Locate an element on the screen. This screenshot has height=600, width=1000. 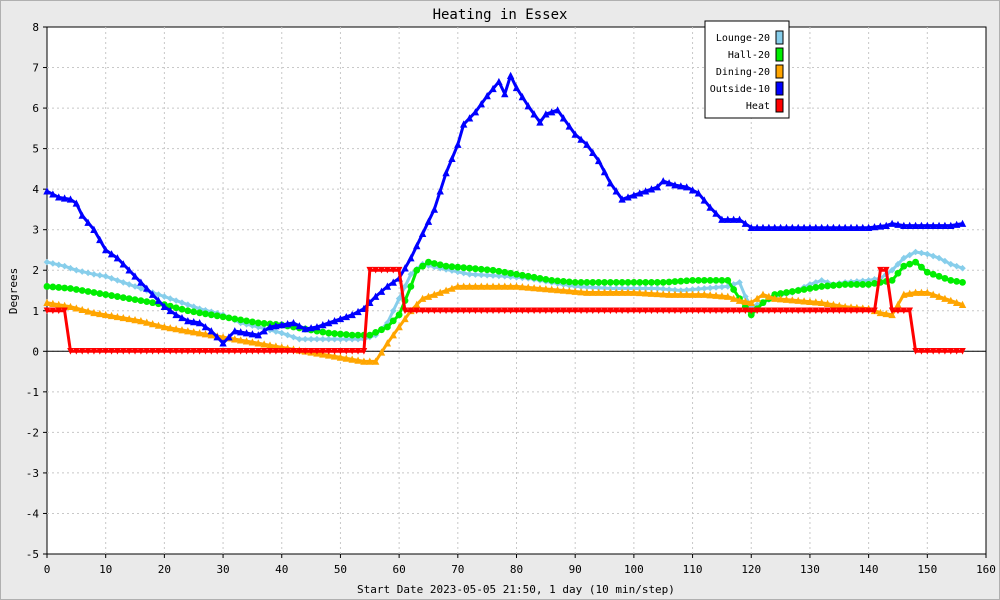
y-tick-label: -2 is located at coordinates (32, 432).